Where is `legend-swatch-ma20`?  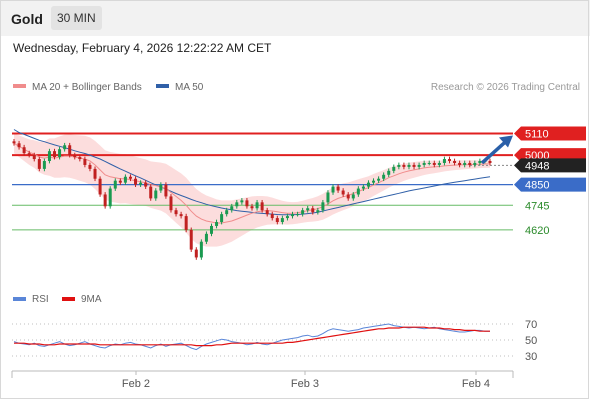 legend-swatch-ma20 is located at coordinates (19, 86).